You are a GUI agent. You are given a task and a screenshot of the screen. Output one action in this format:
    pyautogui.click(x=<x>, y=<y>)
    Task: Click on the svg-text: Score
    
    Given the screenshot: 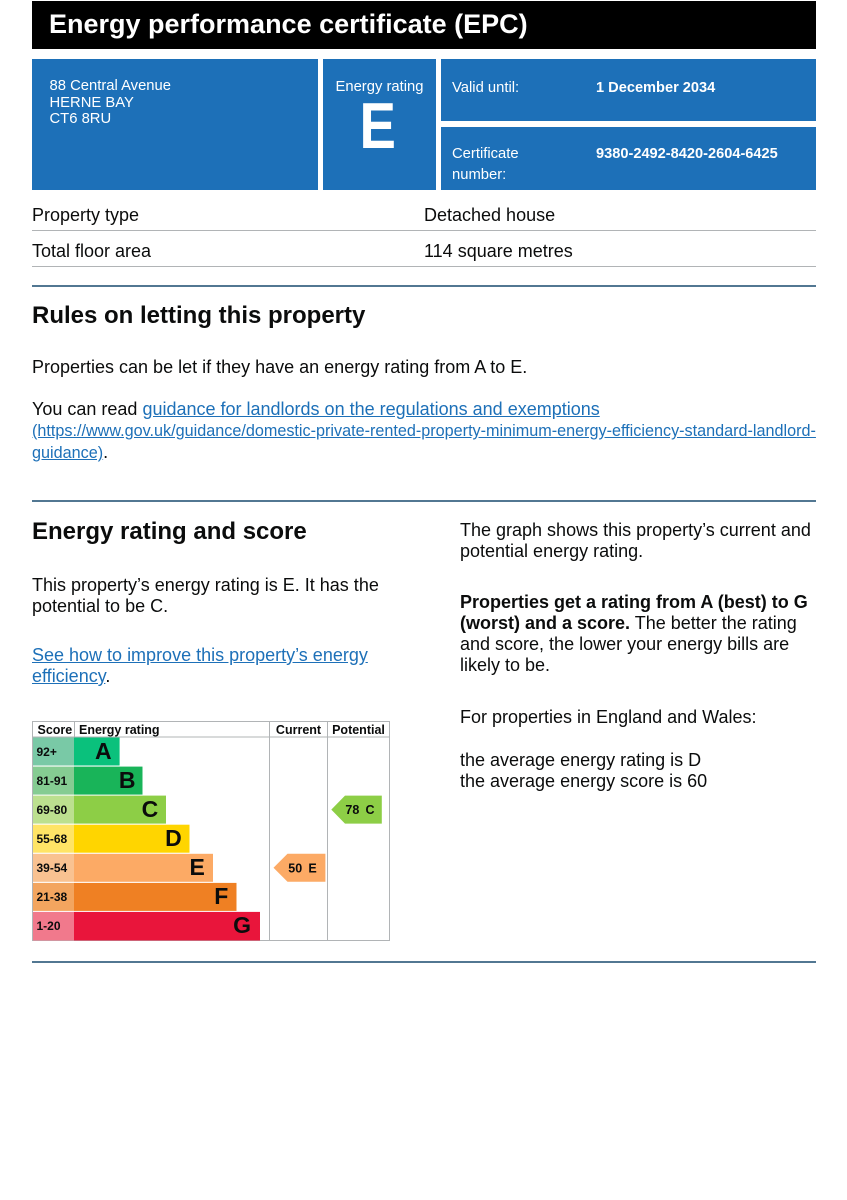 What is the action you would take?
    pyautogui.click(x=55, y=730)
    